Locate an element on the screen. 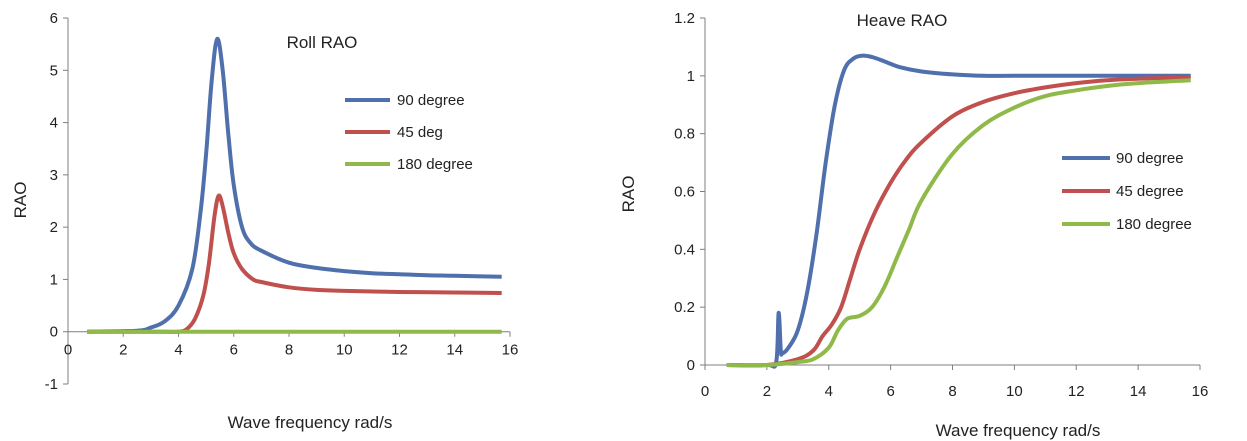  y-tick-label: 3 is located at coordinates (54, 175).